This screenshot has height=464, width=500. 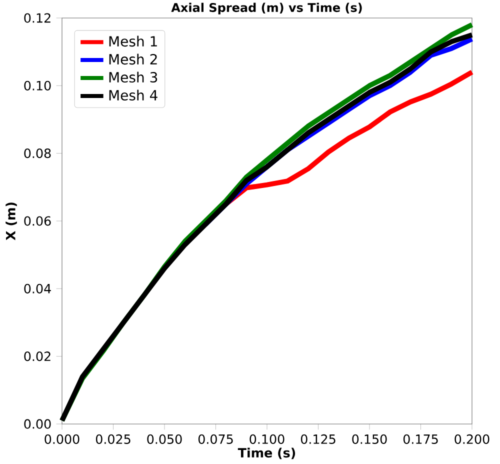 What do you see at coordinates (37, 85) in the screenshot?
I see `y-tick-label: 0.10` at bounding box center [37, 85].